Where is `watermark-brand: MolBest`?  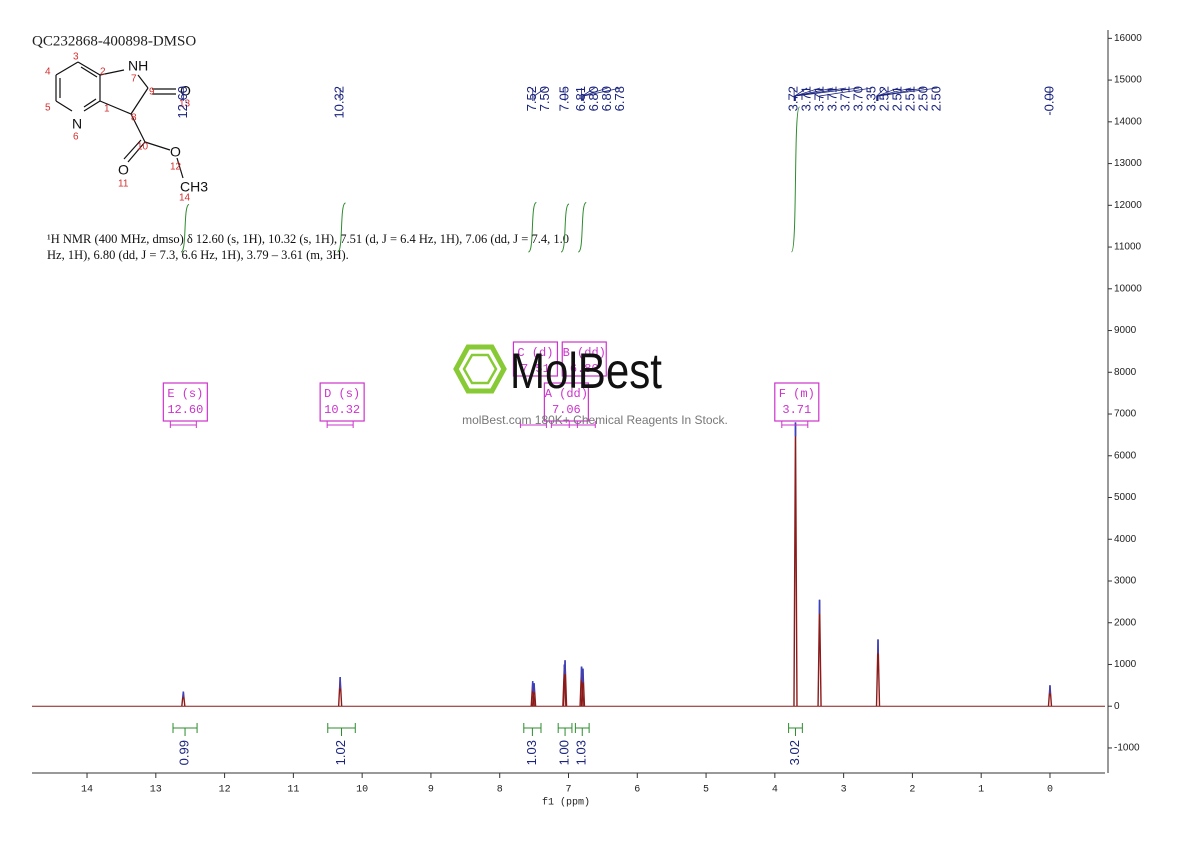
watermark-brand: MolBest is located at coordinates (586, 371).